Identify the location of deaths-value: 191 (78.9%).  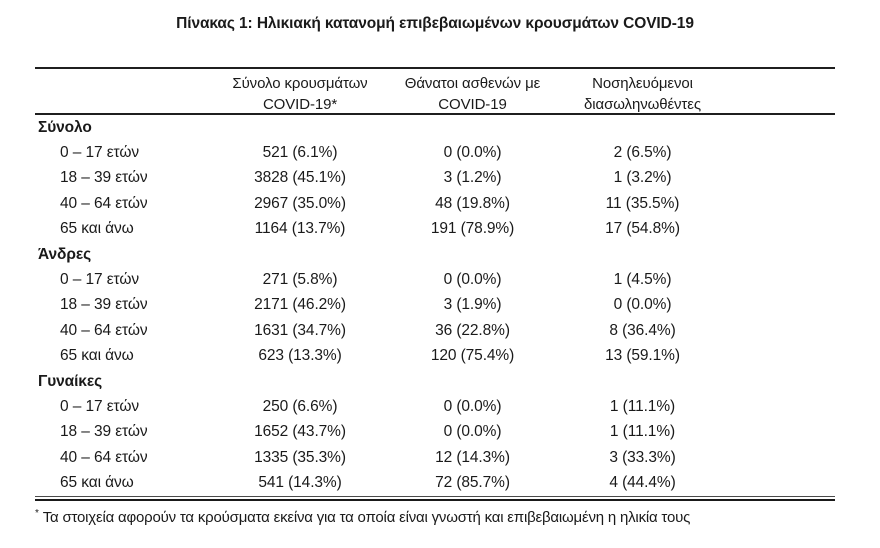
(472, 229).